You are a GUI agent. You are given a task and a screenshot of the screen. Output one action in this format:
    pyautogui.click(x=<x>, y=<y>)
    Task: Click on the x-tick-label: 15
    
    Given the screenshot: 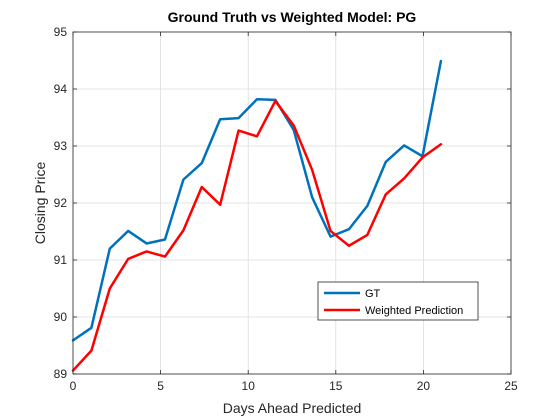 What is the action you would take?
    pyautogui.click(x=336, y=386)
    